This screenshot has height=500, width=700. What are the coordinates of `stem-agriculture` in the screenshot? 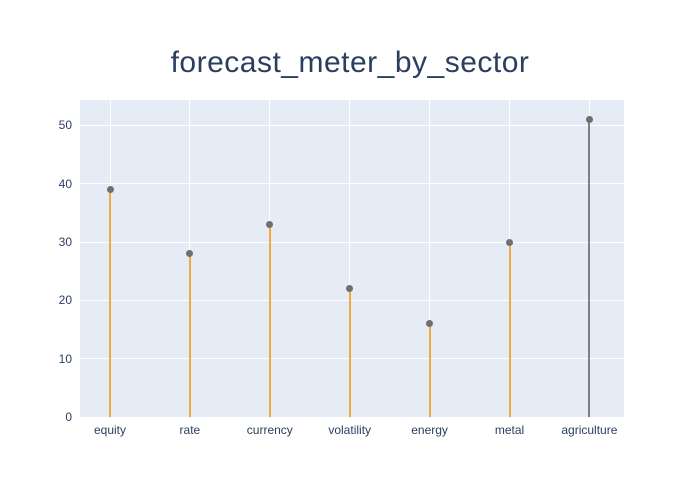 It's located at (589, 268).